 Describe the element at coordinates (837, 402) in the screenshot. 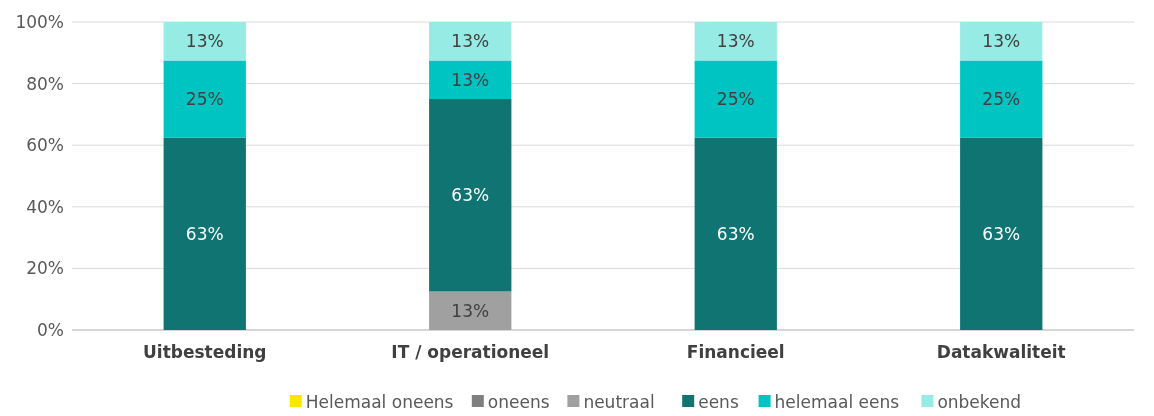

I see `legend-label: helemaal eens` at that location.